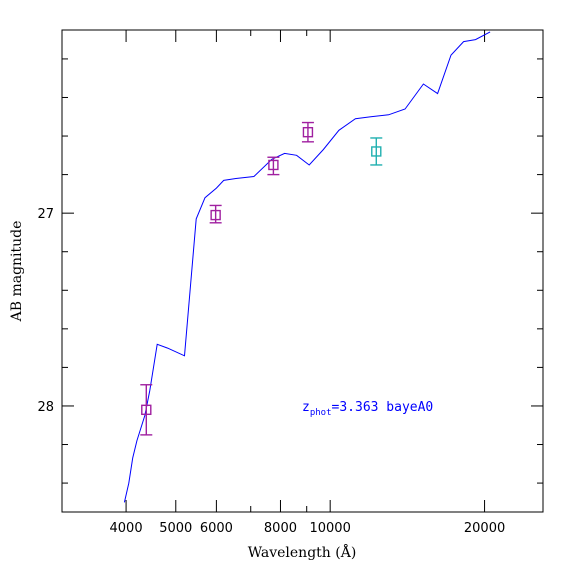 This screenshot has height=574, width=574. What do you see at coordinates (45, 311) in the screenshot?
I see `y-tick-labels: 27 28` at bounding box center [45, 311].